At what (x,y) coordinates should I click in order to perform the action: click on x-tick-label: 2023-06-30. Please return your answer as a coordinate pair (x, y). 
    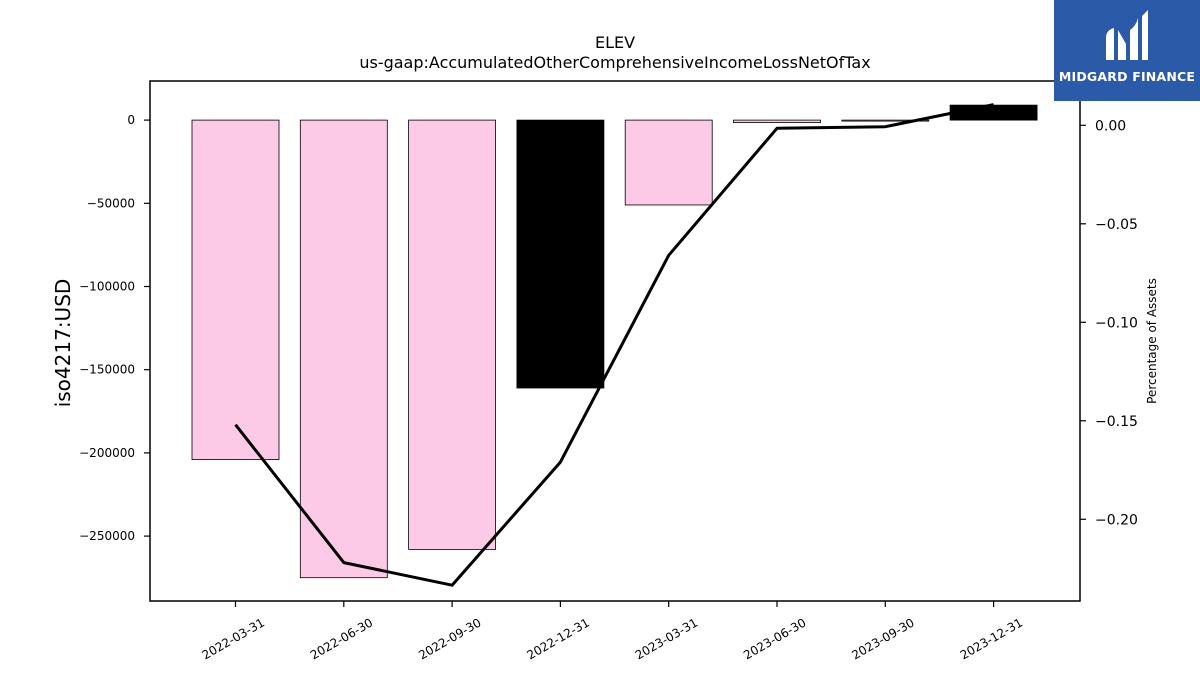
    Looking at the image, I should click on (774, 638).